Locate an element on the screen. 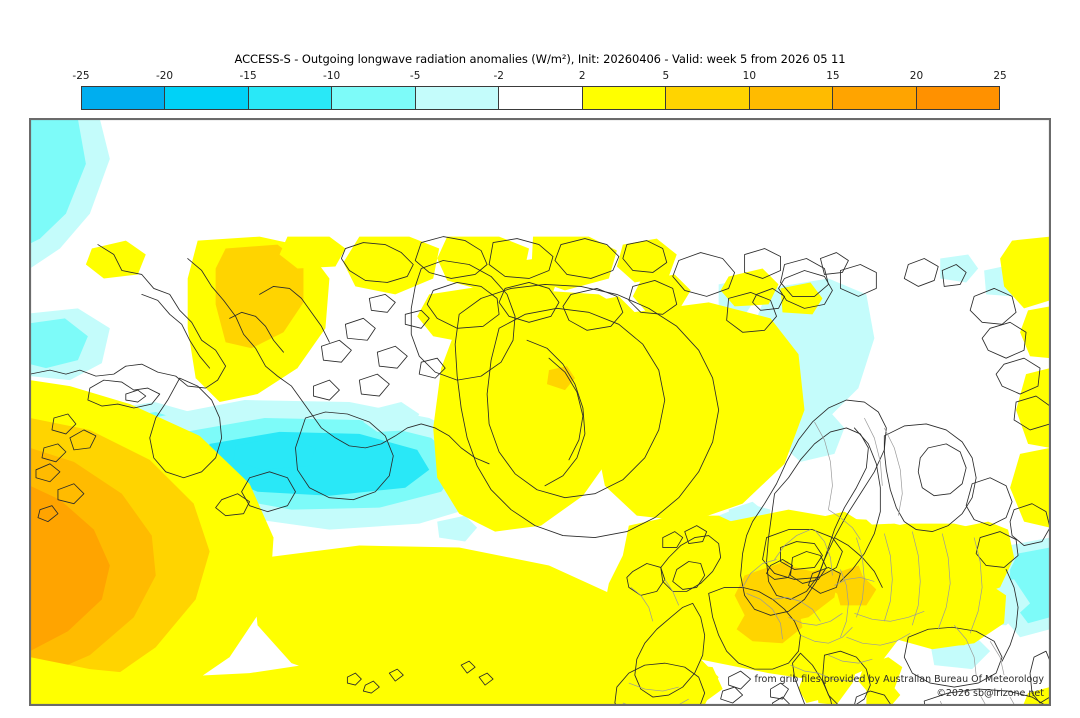 Image resolution: width=1080 pixels, height=718 pixels. colorbar-tick-7: 5 is located at coordinates (666, 76).